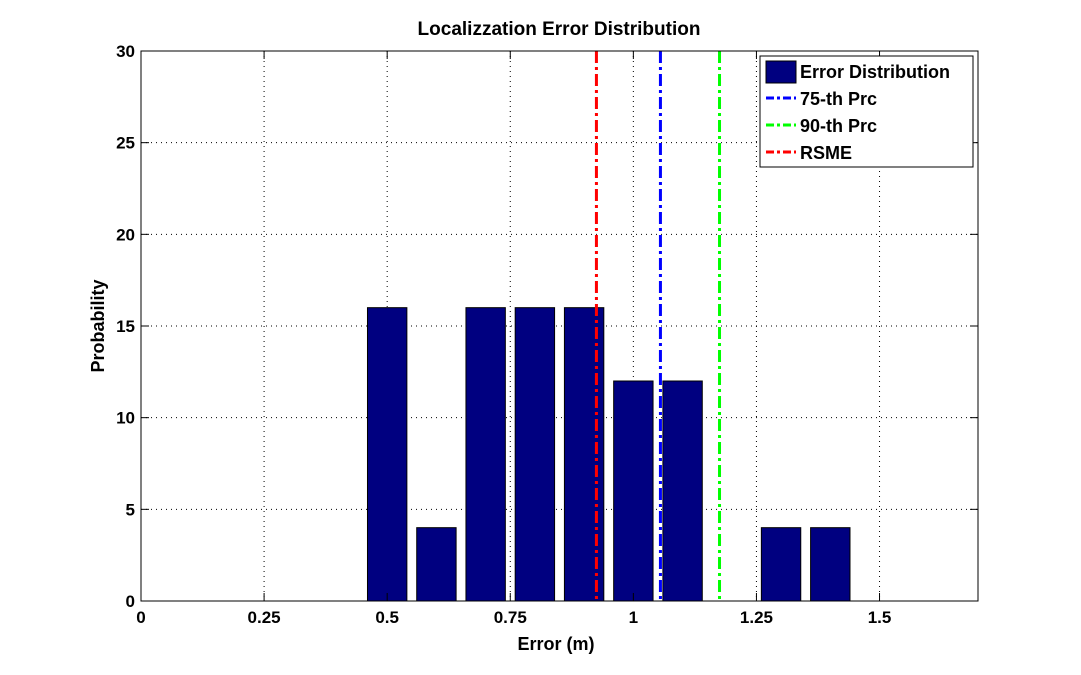 The width and height of the screenshot is (1081, 675). Describe the element at coordinates (559, 29) in the screenshot. I see `chart-title: Localizzation Error Distribution` at that location.